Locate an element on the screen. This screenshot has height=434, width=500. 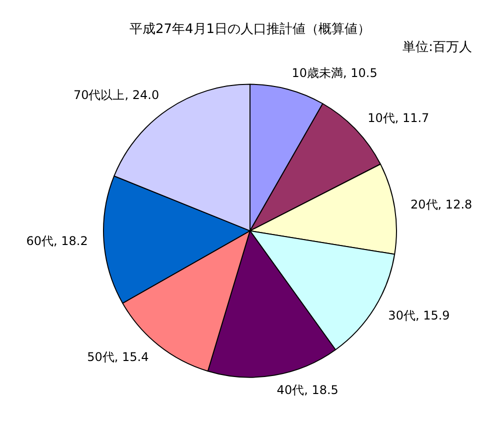
slice-label: 30代, 15.9 is located at coordinates (419, 315).